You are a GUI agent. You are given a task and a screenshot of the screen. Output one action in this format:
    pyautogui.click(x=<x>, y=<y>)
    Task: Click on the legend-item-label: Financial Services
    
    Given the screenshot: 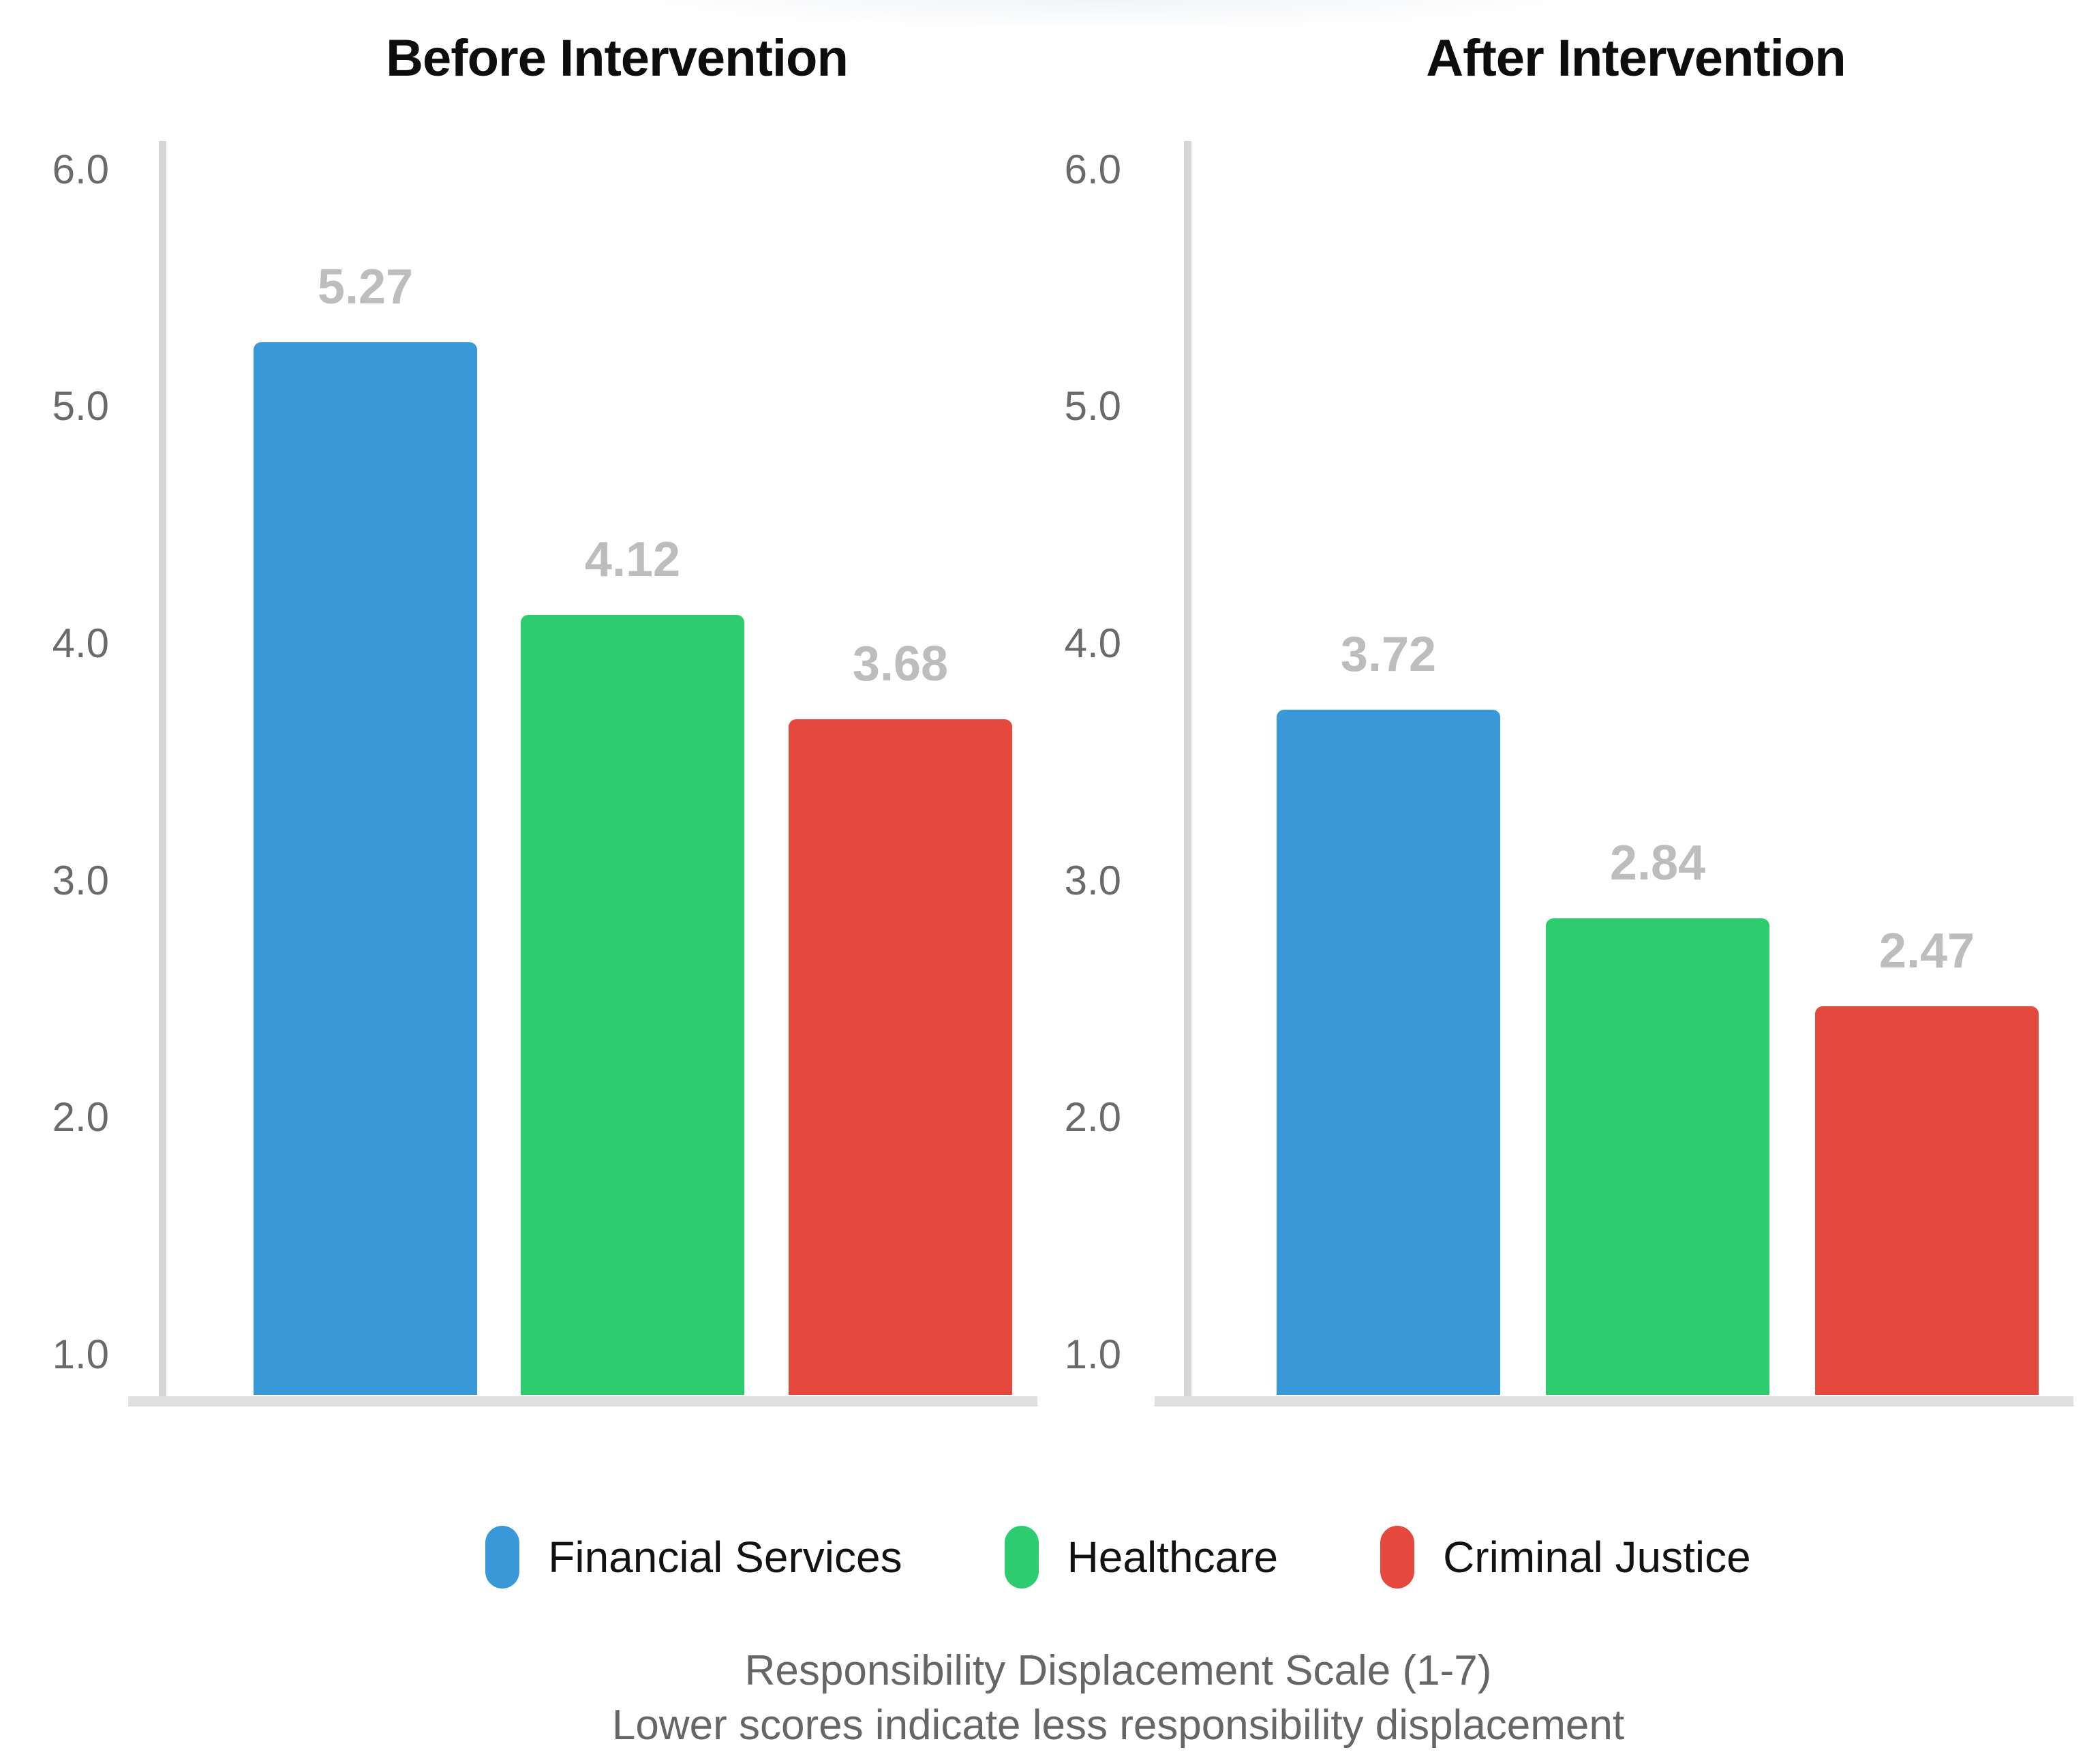 What is the action you would take?
    pyautogui.click(x=725, y=1557)
    